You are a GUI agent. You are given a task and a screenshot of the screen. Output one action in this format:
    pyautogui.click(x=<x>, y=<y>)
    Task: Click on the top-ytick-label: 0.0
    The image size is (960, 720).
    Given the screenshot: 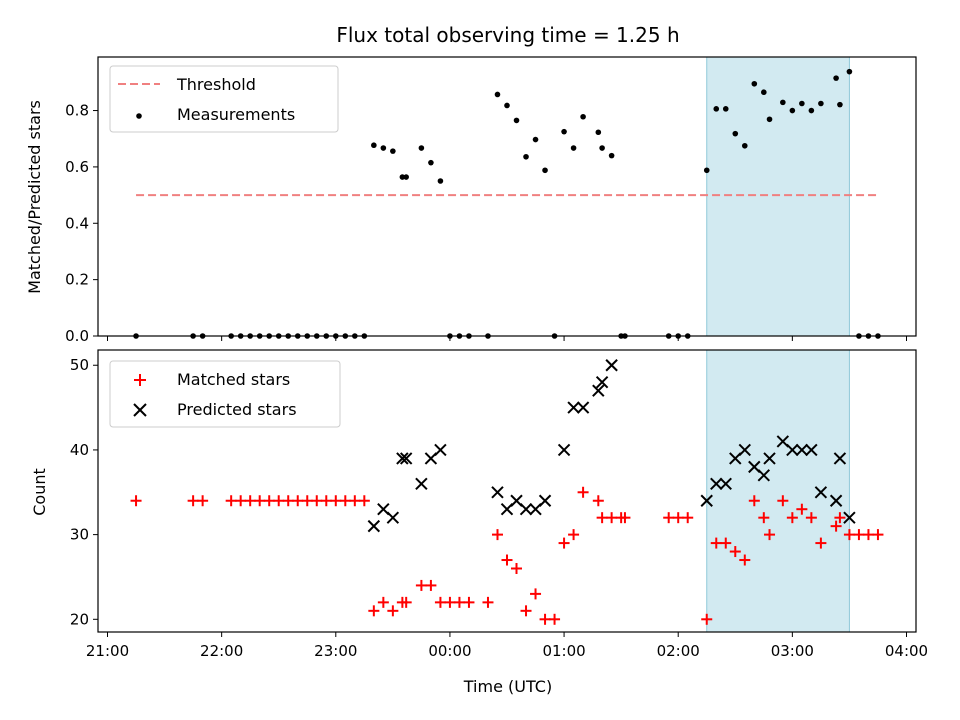 What is the action you would take?
    pyautogui.click(x=77, y=336)
    